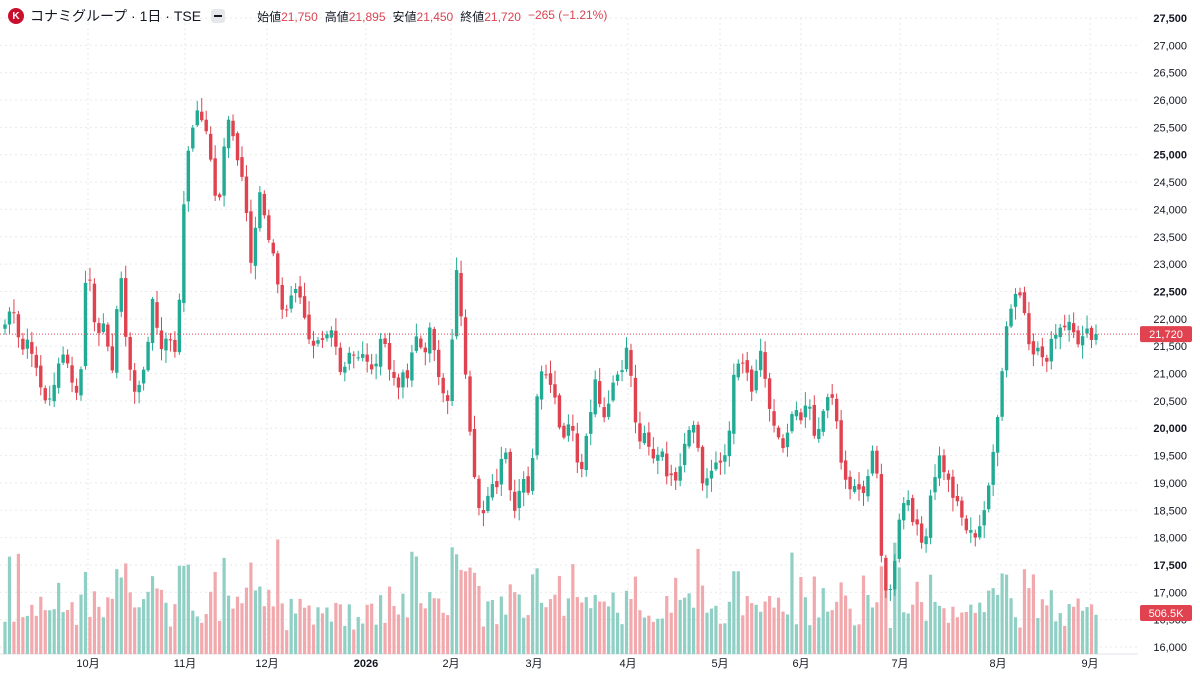  I want to click on chart-title: コナミグループ · 1日 · TSE, so click(116, 16).